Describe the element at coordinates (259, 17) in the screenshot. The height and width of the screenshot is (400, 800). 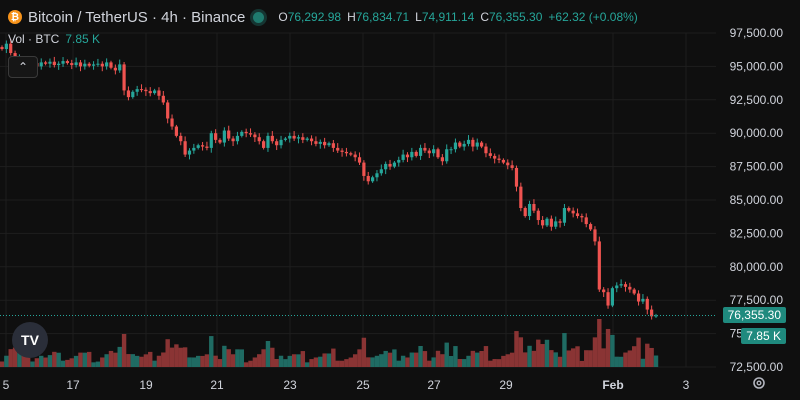
I see `market-status-icon` at that location.